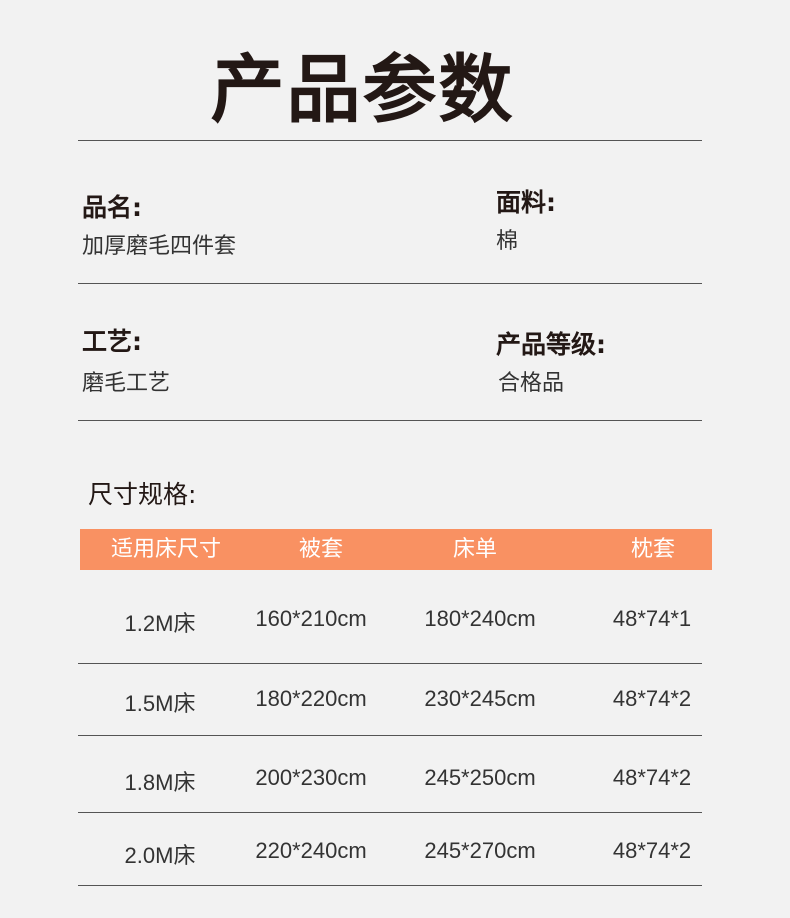  Describe the element at coordinates (112, 341) in the screenshot. I see `field-label-craft: 工艺:` at that location.